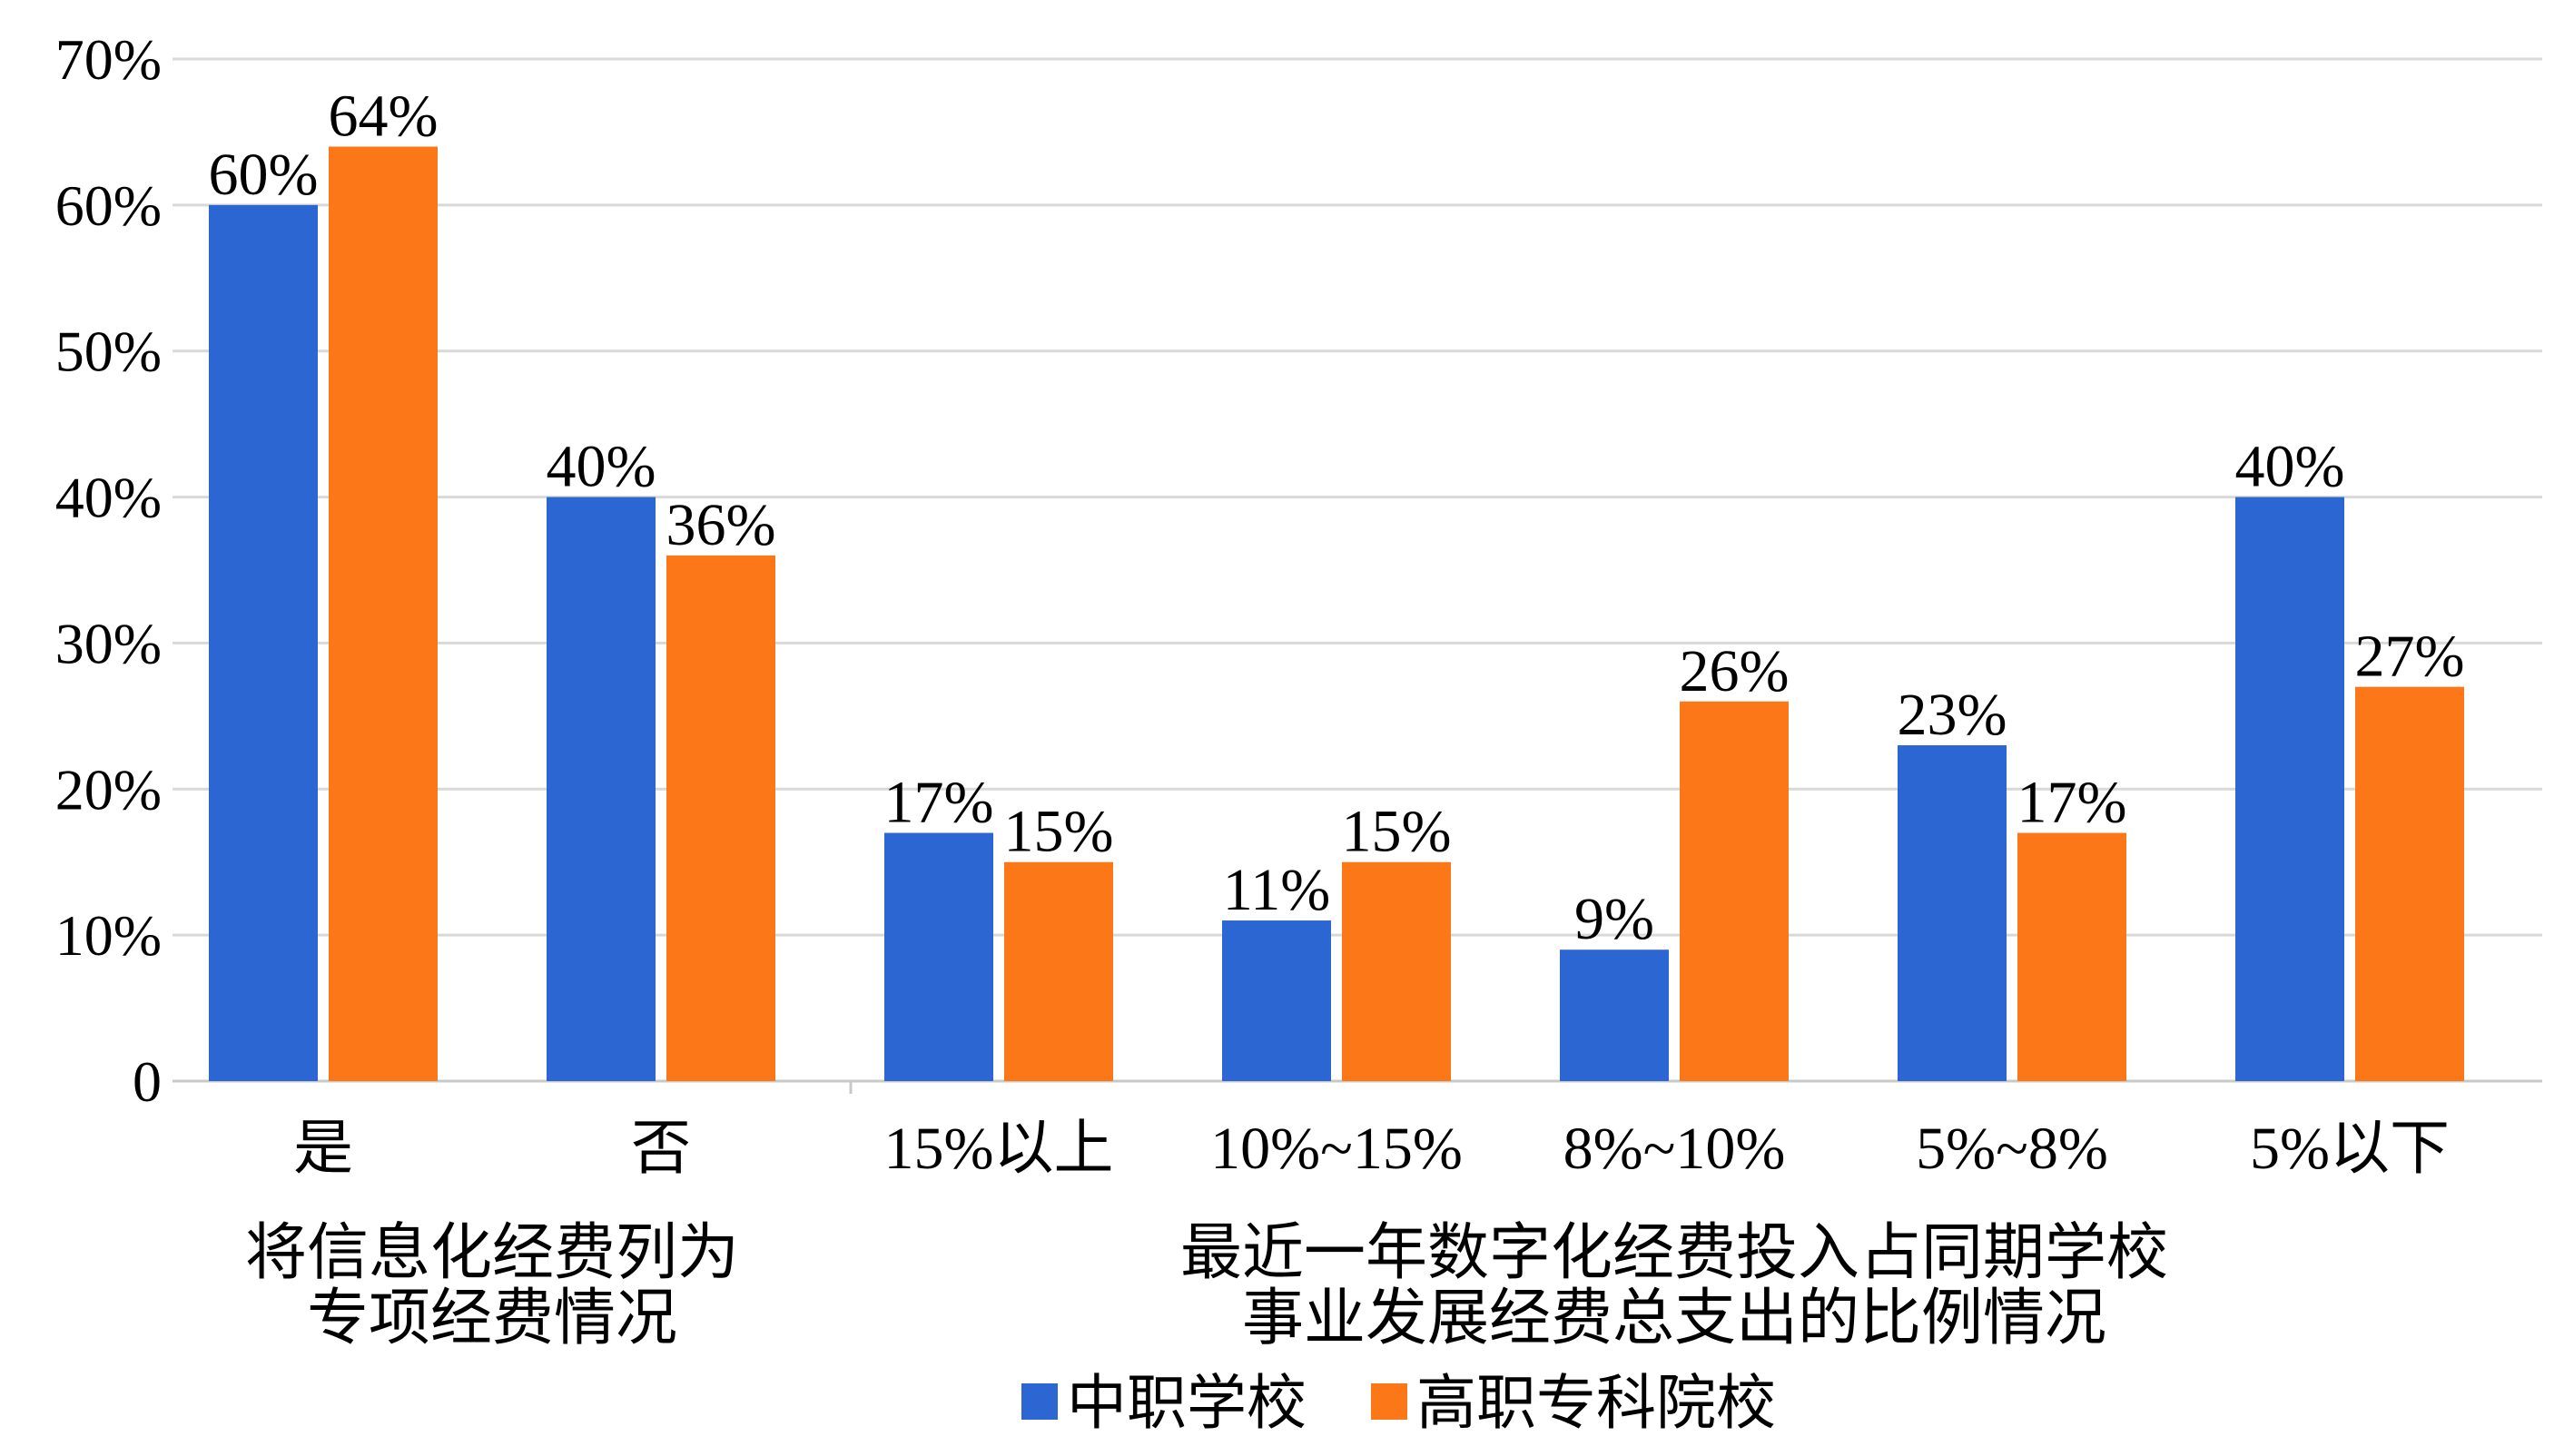  What do you see at coordinates (108, 352) in the screenshot?
I see `y-tick-label: 50%` at bounding box center [108, 352].